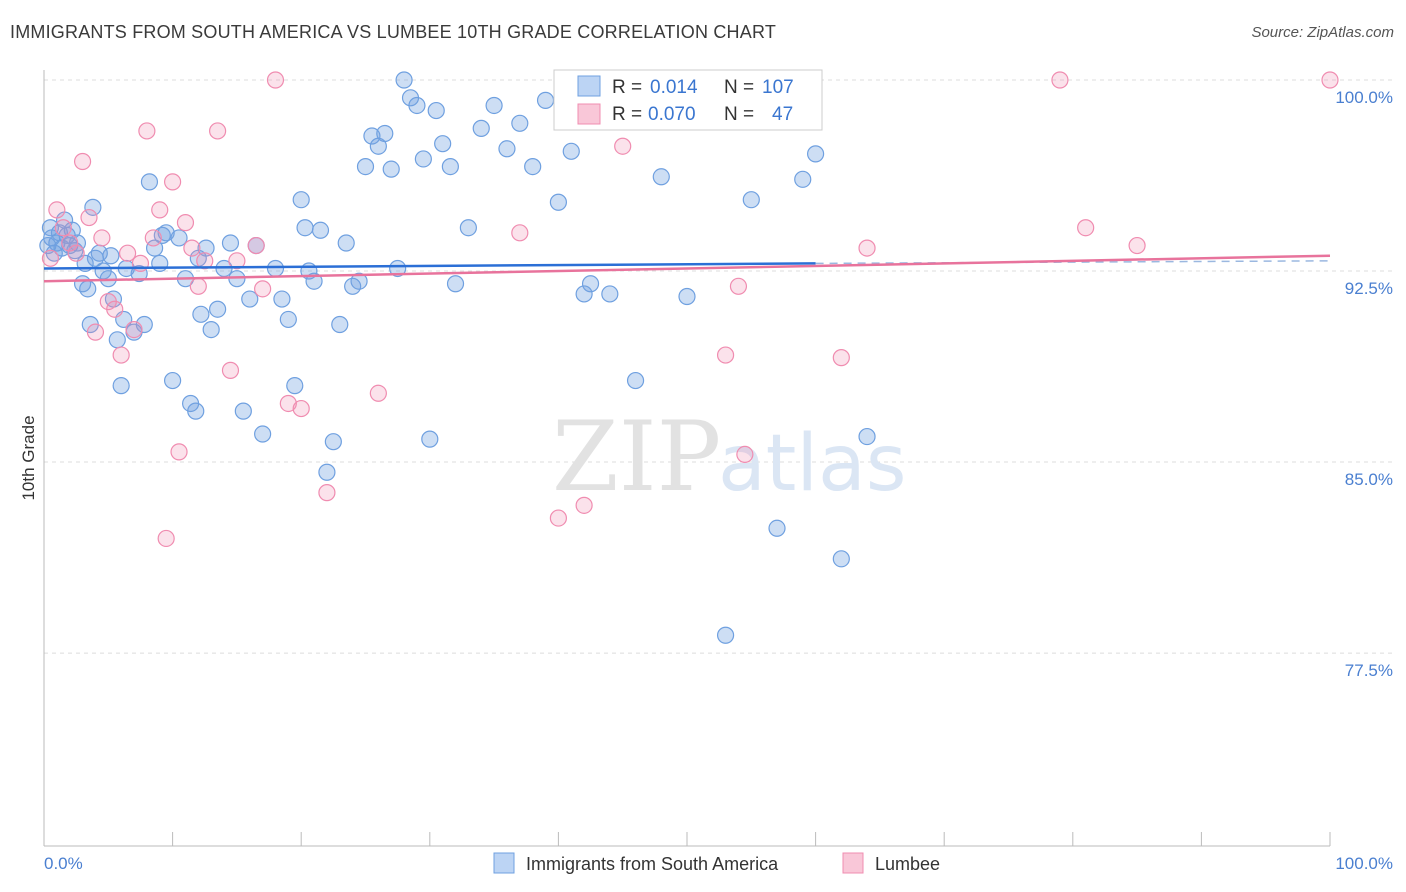  Describe the element at coordinates (1369, 479) in the screenshot. I see `y-tick-label: 85.0%` at that location.